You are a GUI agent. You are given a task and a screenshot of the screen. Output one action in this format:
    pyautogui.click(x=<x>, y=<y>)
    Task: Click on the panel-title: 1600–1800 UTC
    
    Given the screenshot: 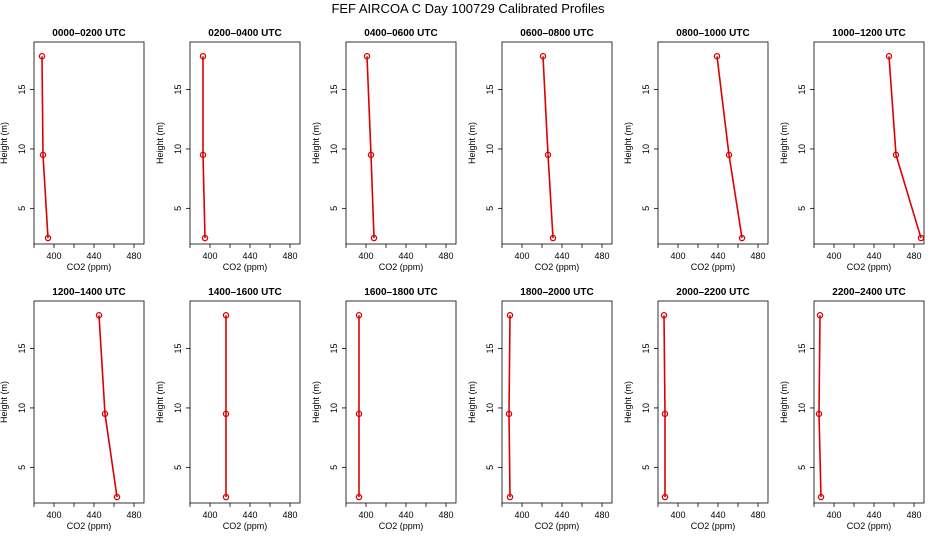 What is the action you would take?
    pyautogui.click(x=400, y=292)
    